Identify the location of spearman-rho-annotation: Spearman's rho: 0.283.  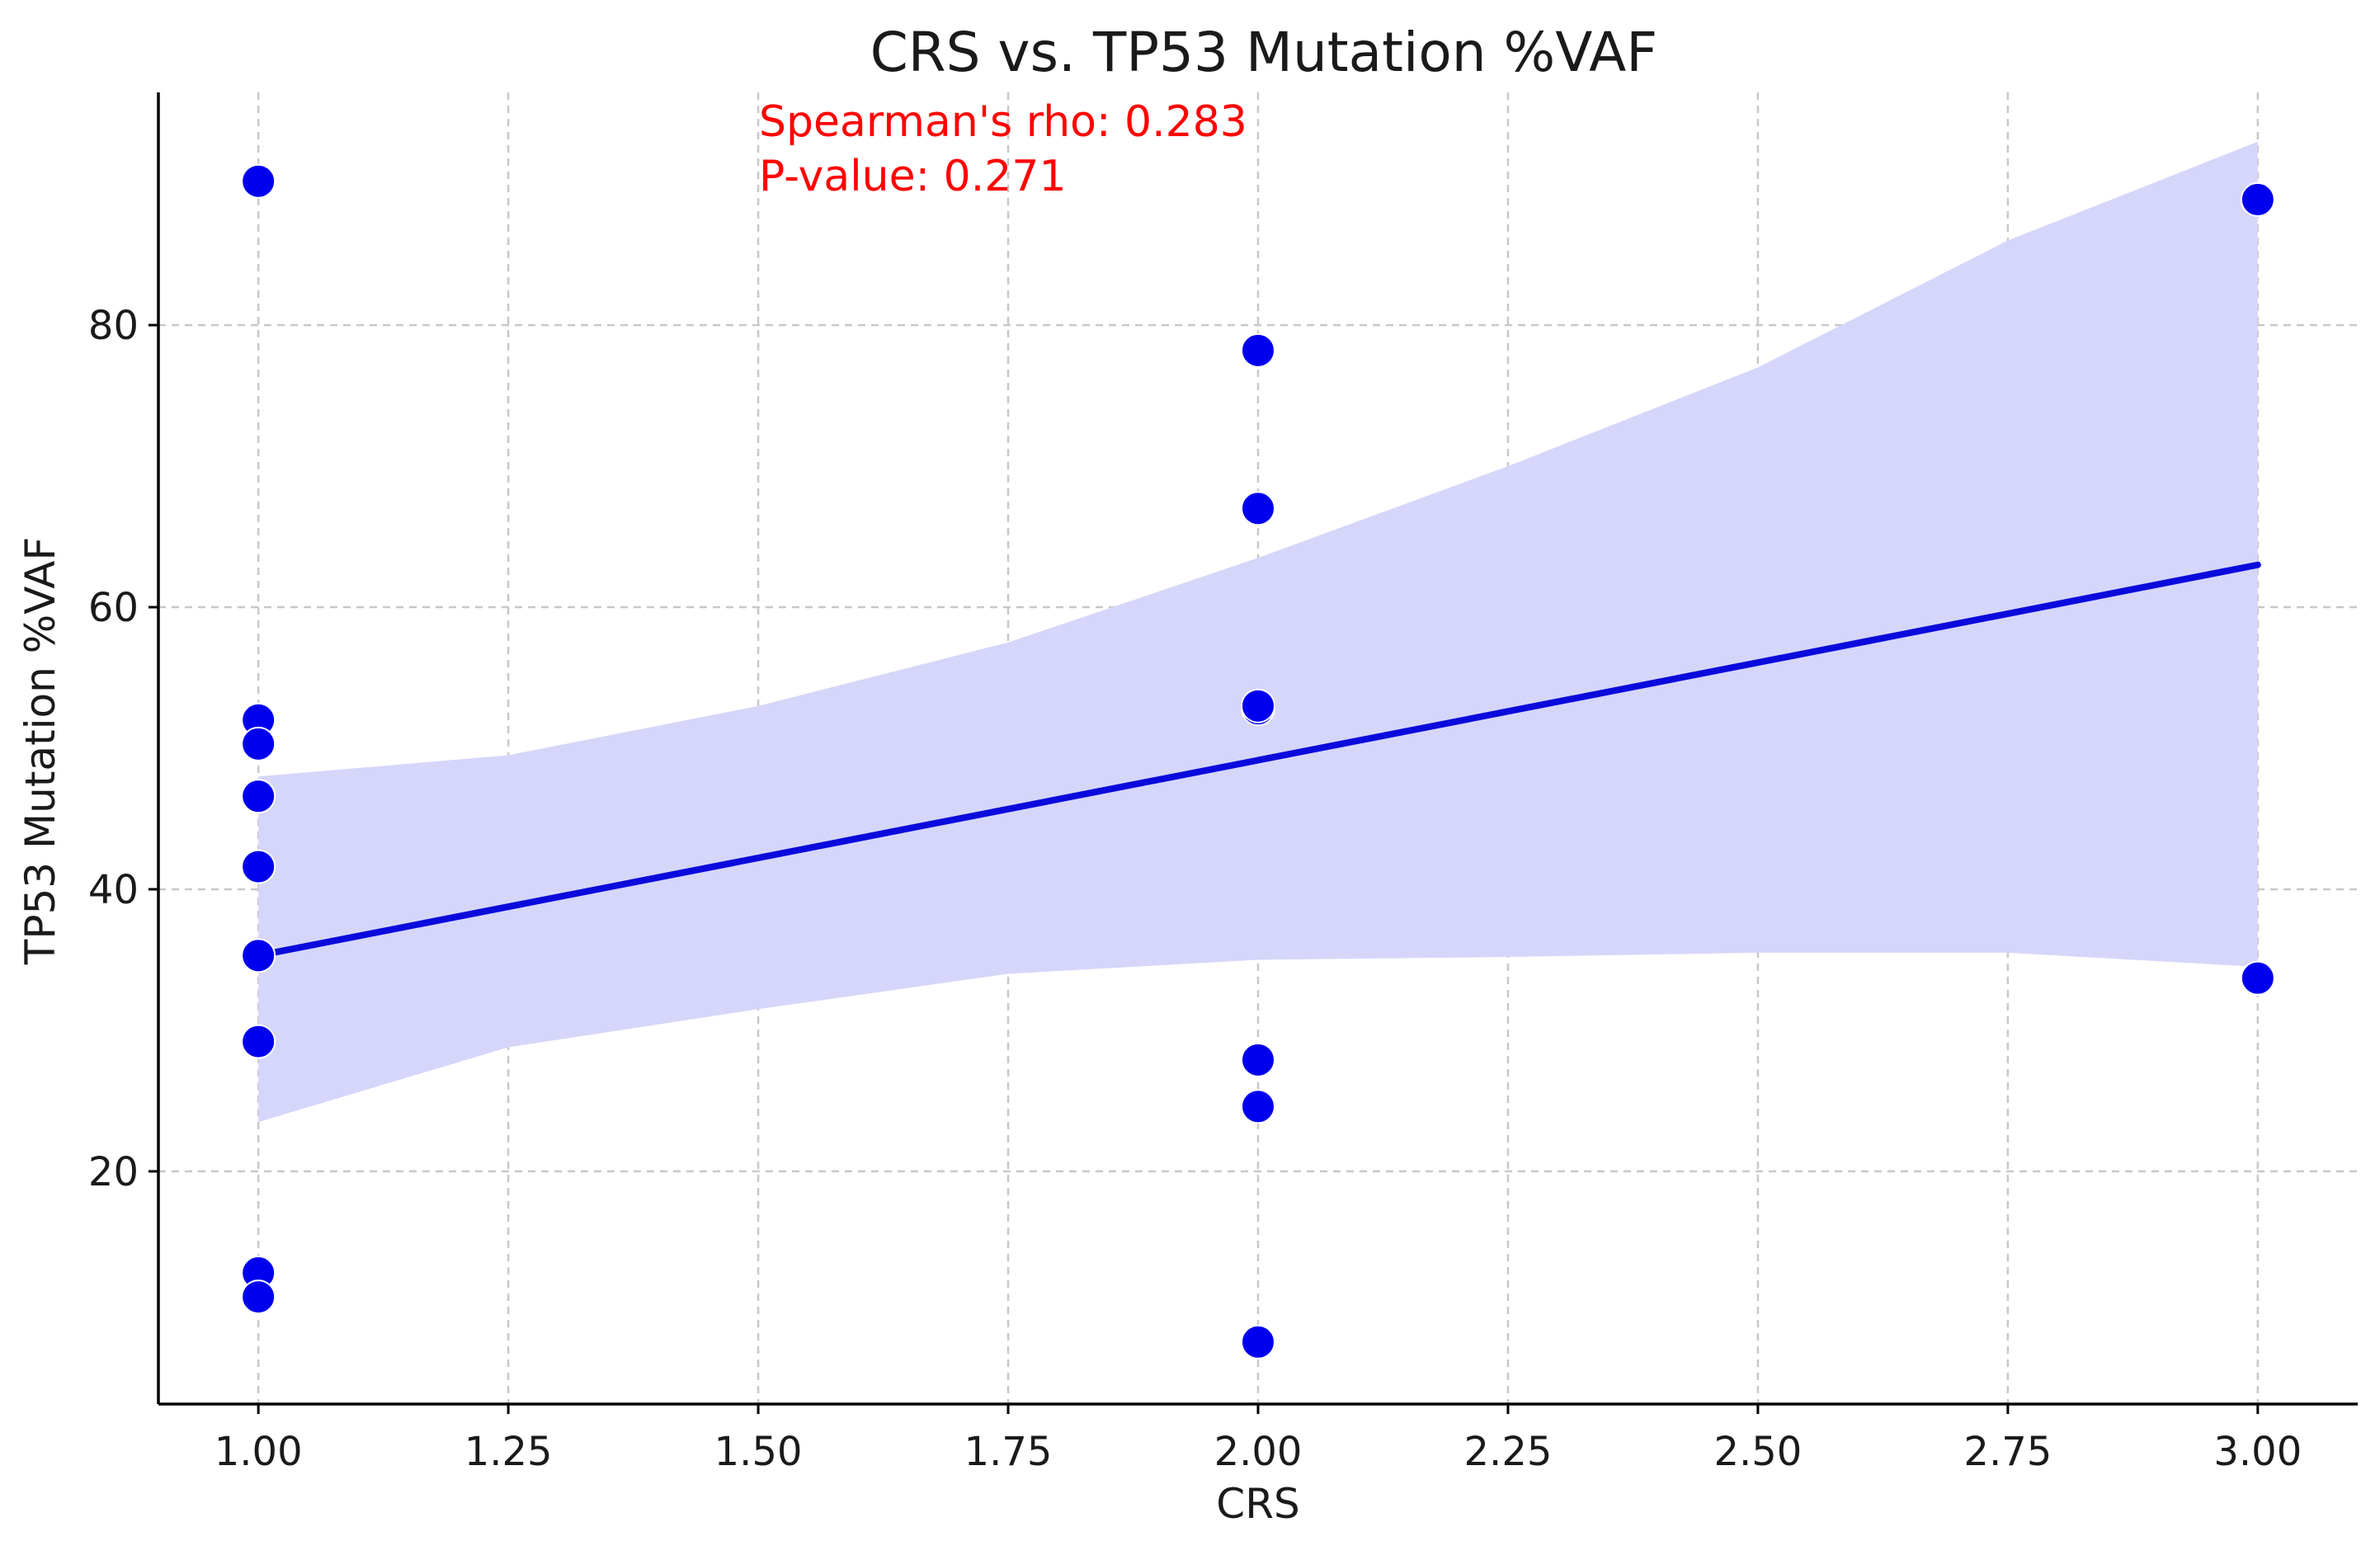
(1003, 122).